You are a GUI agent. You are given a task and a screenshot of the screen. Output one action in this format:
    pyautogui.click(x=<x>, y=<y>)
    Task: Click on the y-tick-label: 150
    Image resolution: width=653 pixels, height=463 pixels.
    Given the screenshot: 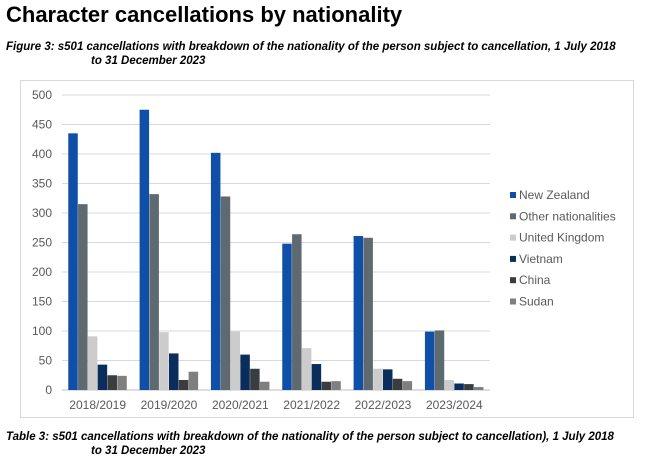 What is the action you would take?
    pyautogui.click(x=42, y=302)
    